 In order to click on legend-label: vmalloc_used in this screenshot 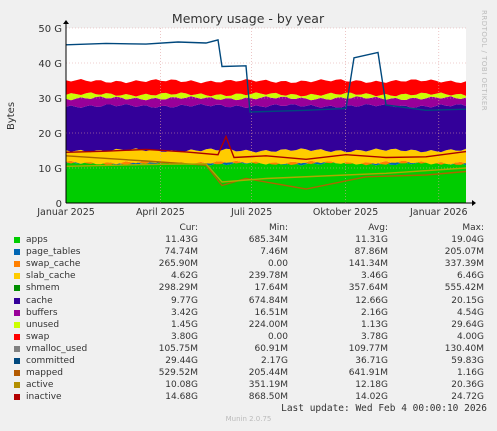, I will do `click(57, 348)`.